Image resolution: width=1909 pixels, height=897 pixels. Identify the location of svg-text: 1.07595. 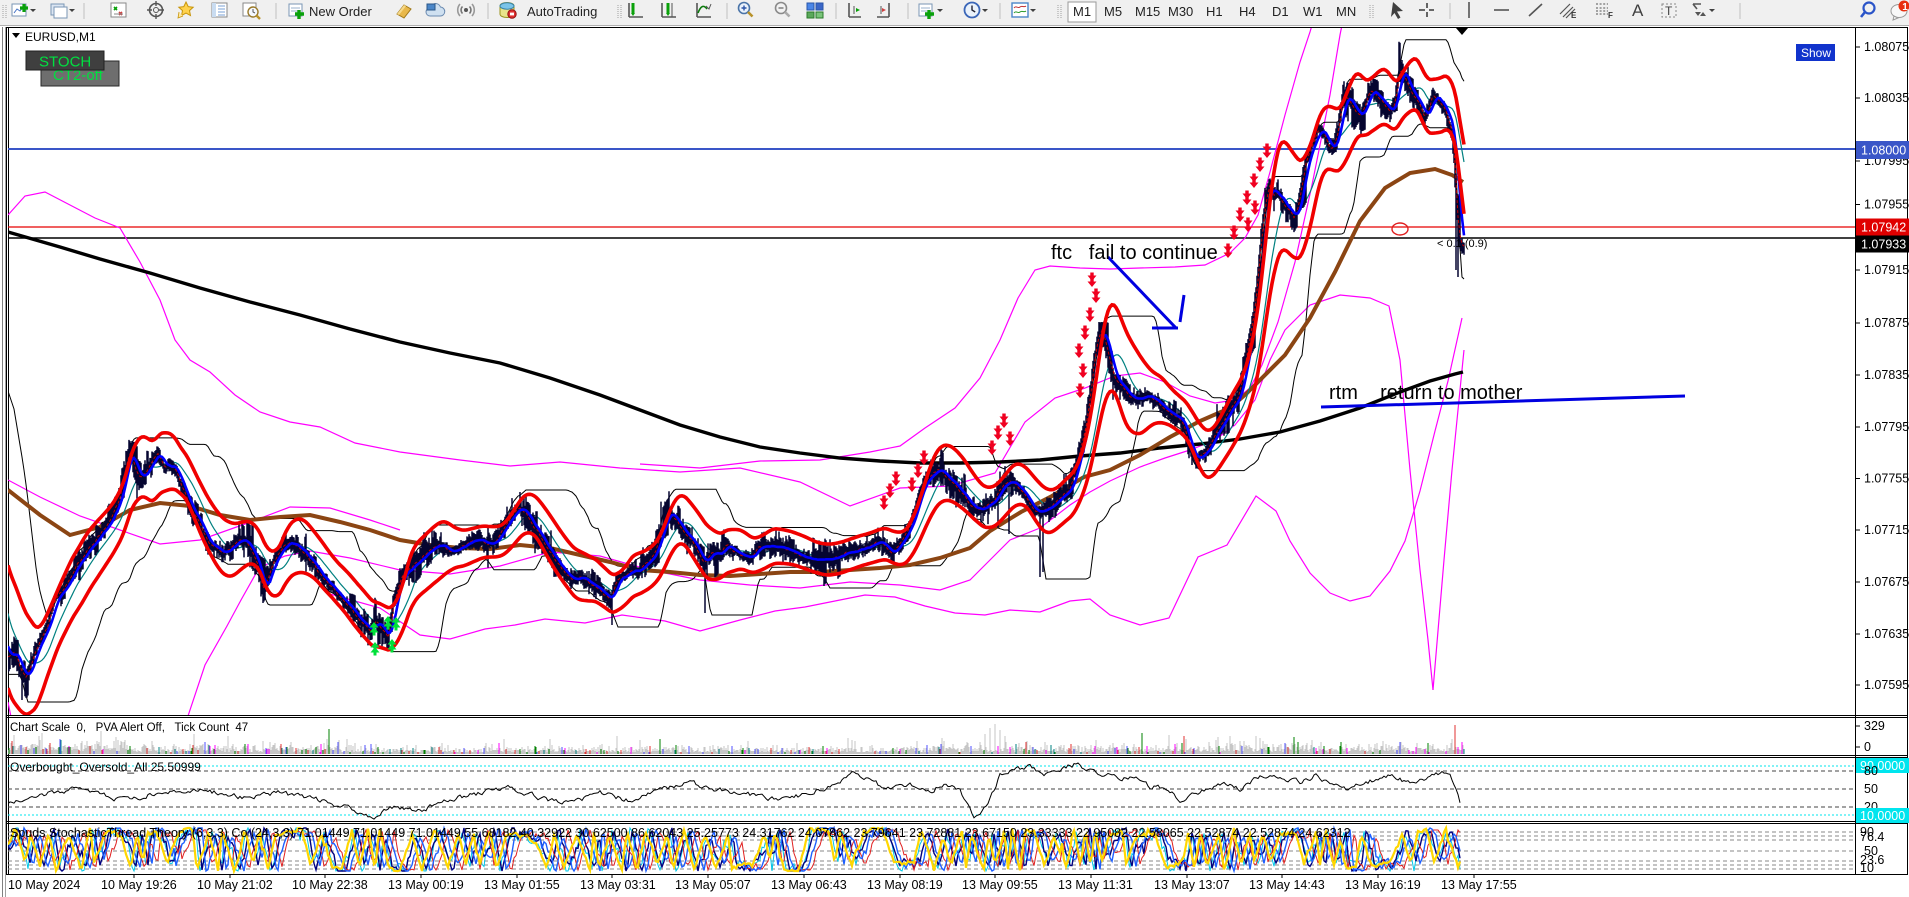
(1886, 685).